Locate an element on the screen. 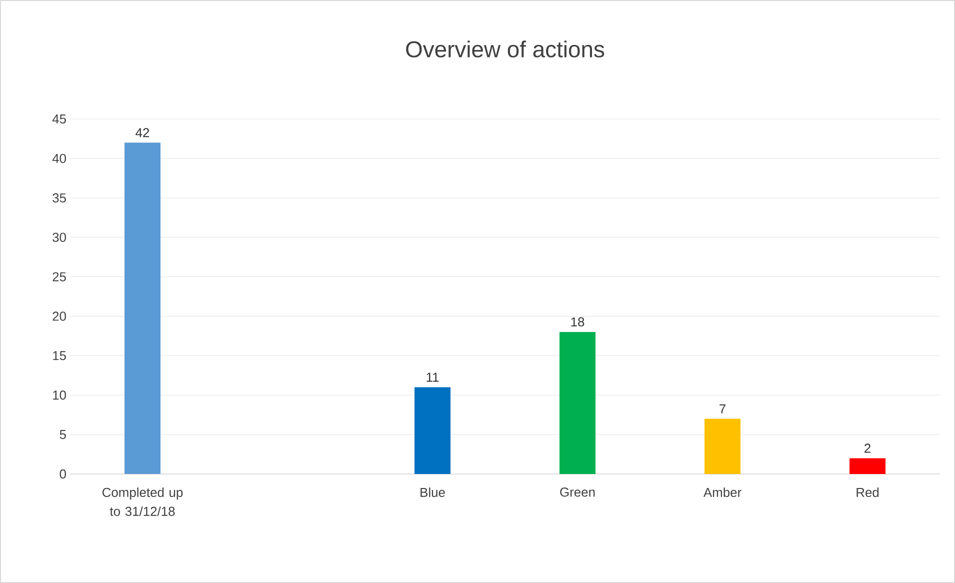  y-tick-label: 5 is located at coordinates (63, 435).